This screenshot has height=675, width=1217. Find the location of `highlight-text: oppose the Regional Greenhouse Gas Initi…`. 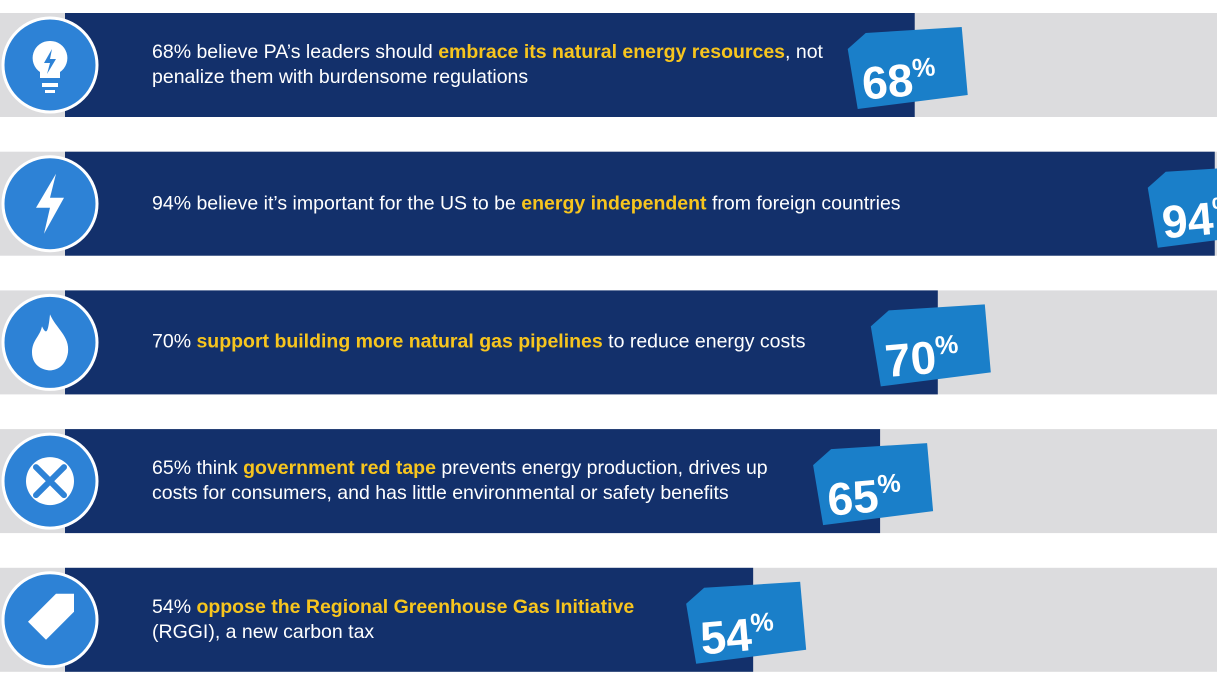

highlight-text: oppose the Regional Greenhouse Gas Initi… is located at coordinates (415, 606).